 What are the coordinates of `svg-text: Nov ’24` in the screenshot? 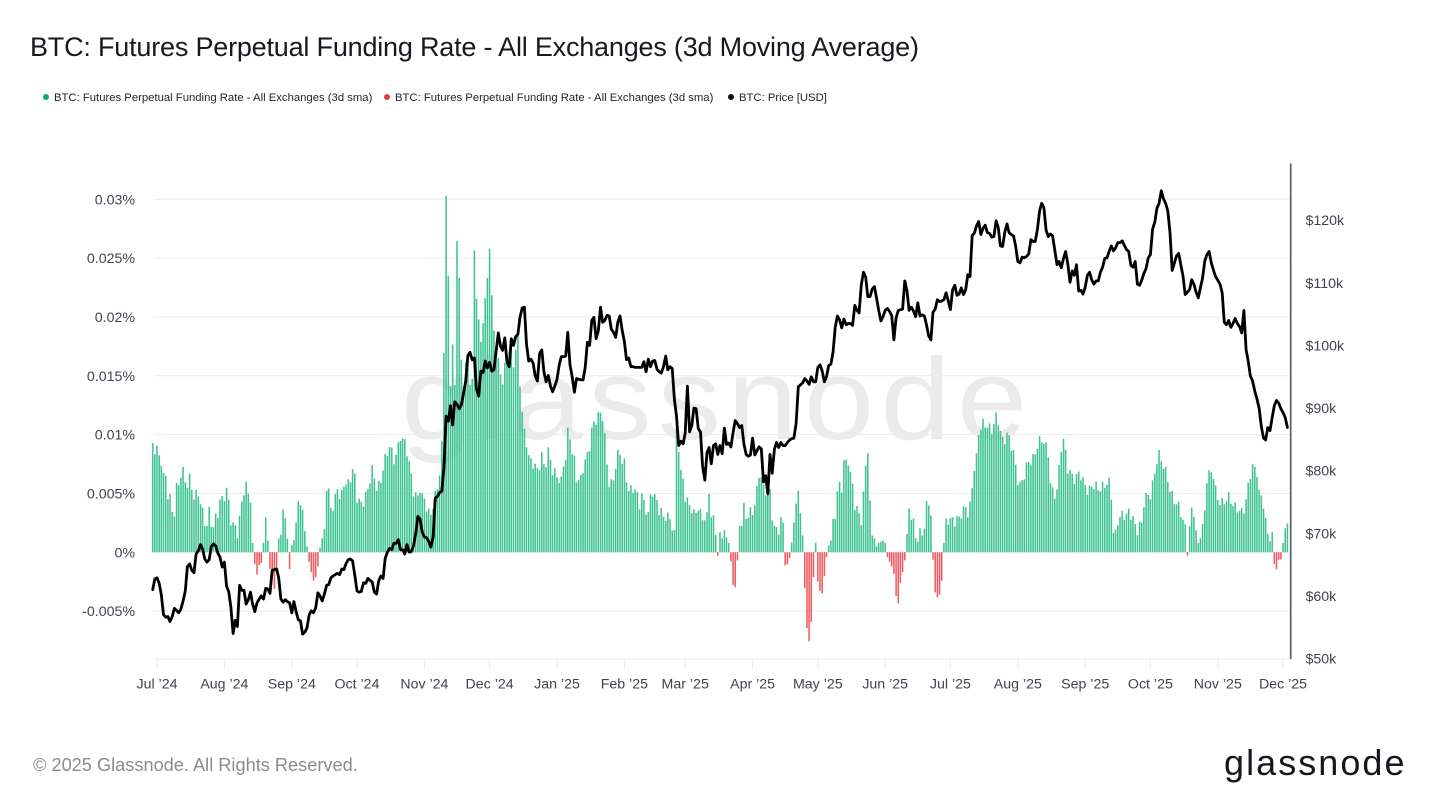 It's located at (424, 685).